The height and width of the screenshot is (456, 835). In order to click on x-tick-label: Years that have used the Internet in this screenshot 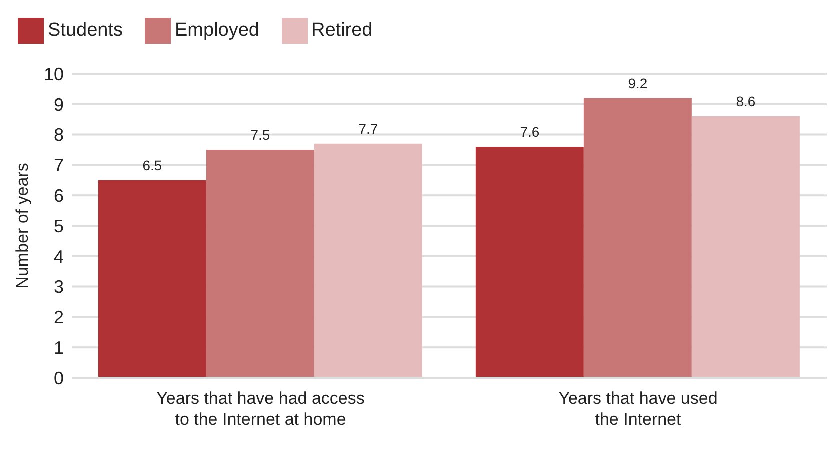, I will do `click(638, 409)`.